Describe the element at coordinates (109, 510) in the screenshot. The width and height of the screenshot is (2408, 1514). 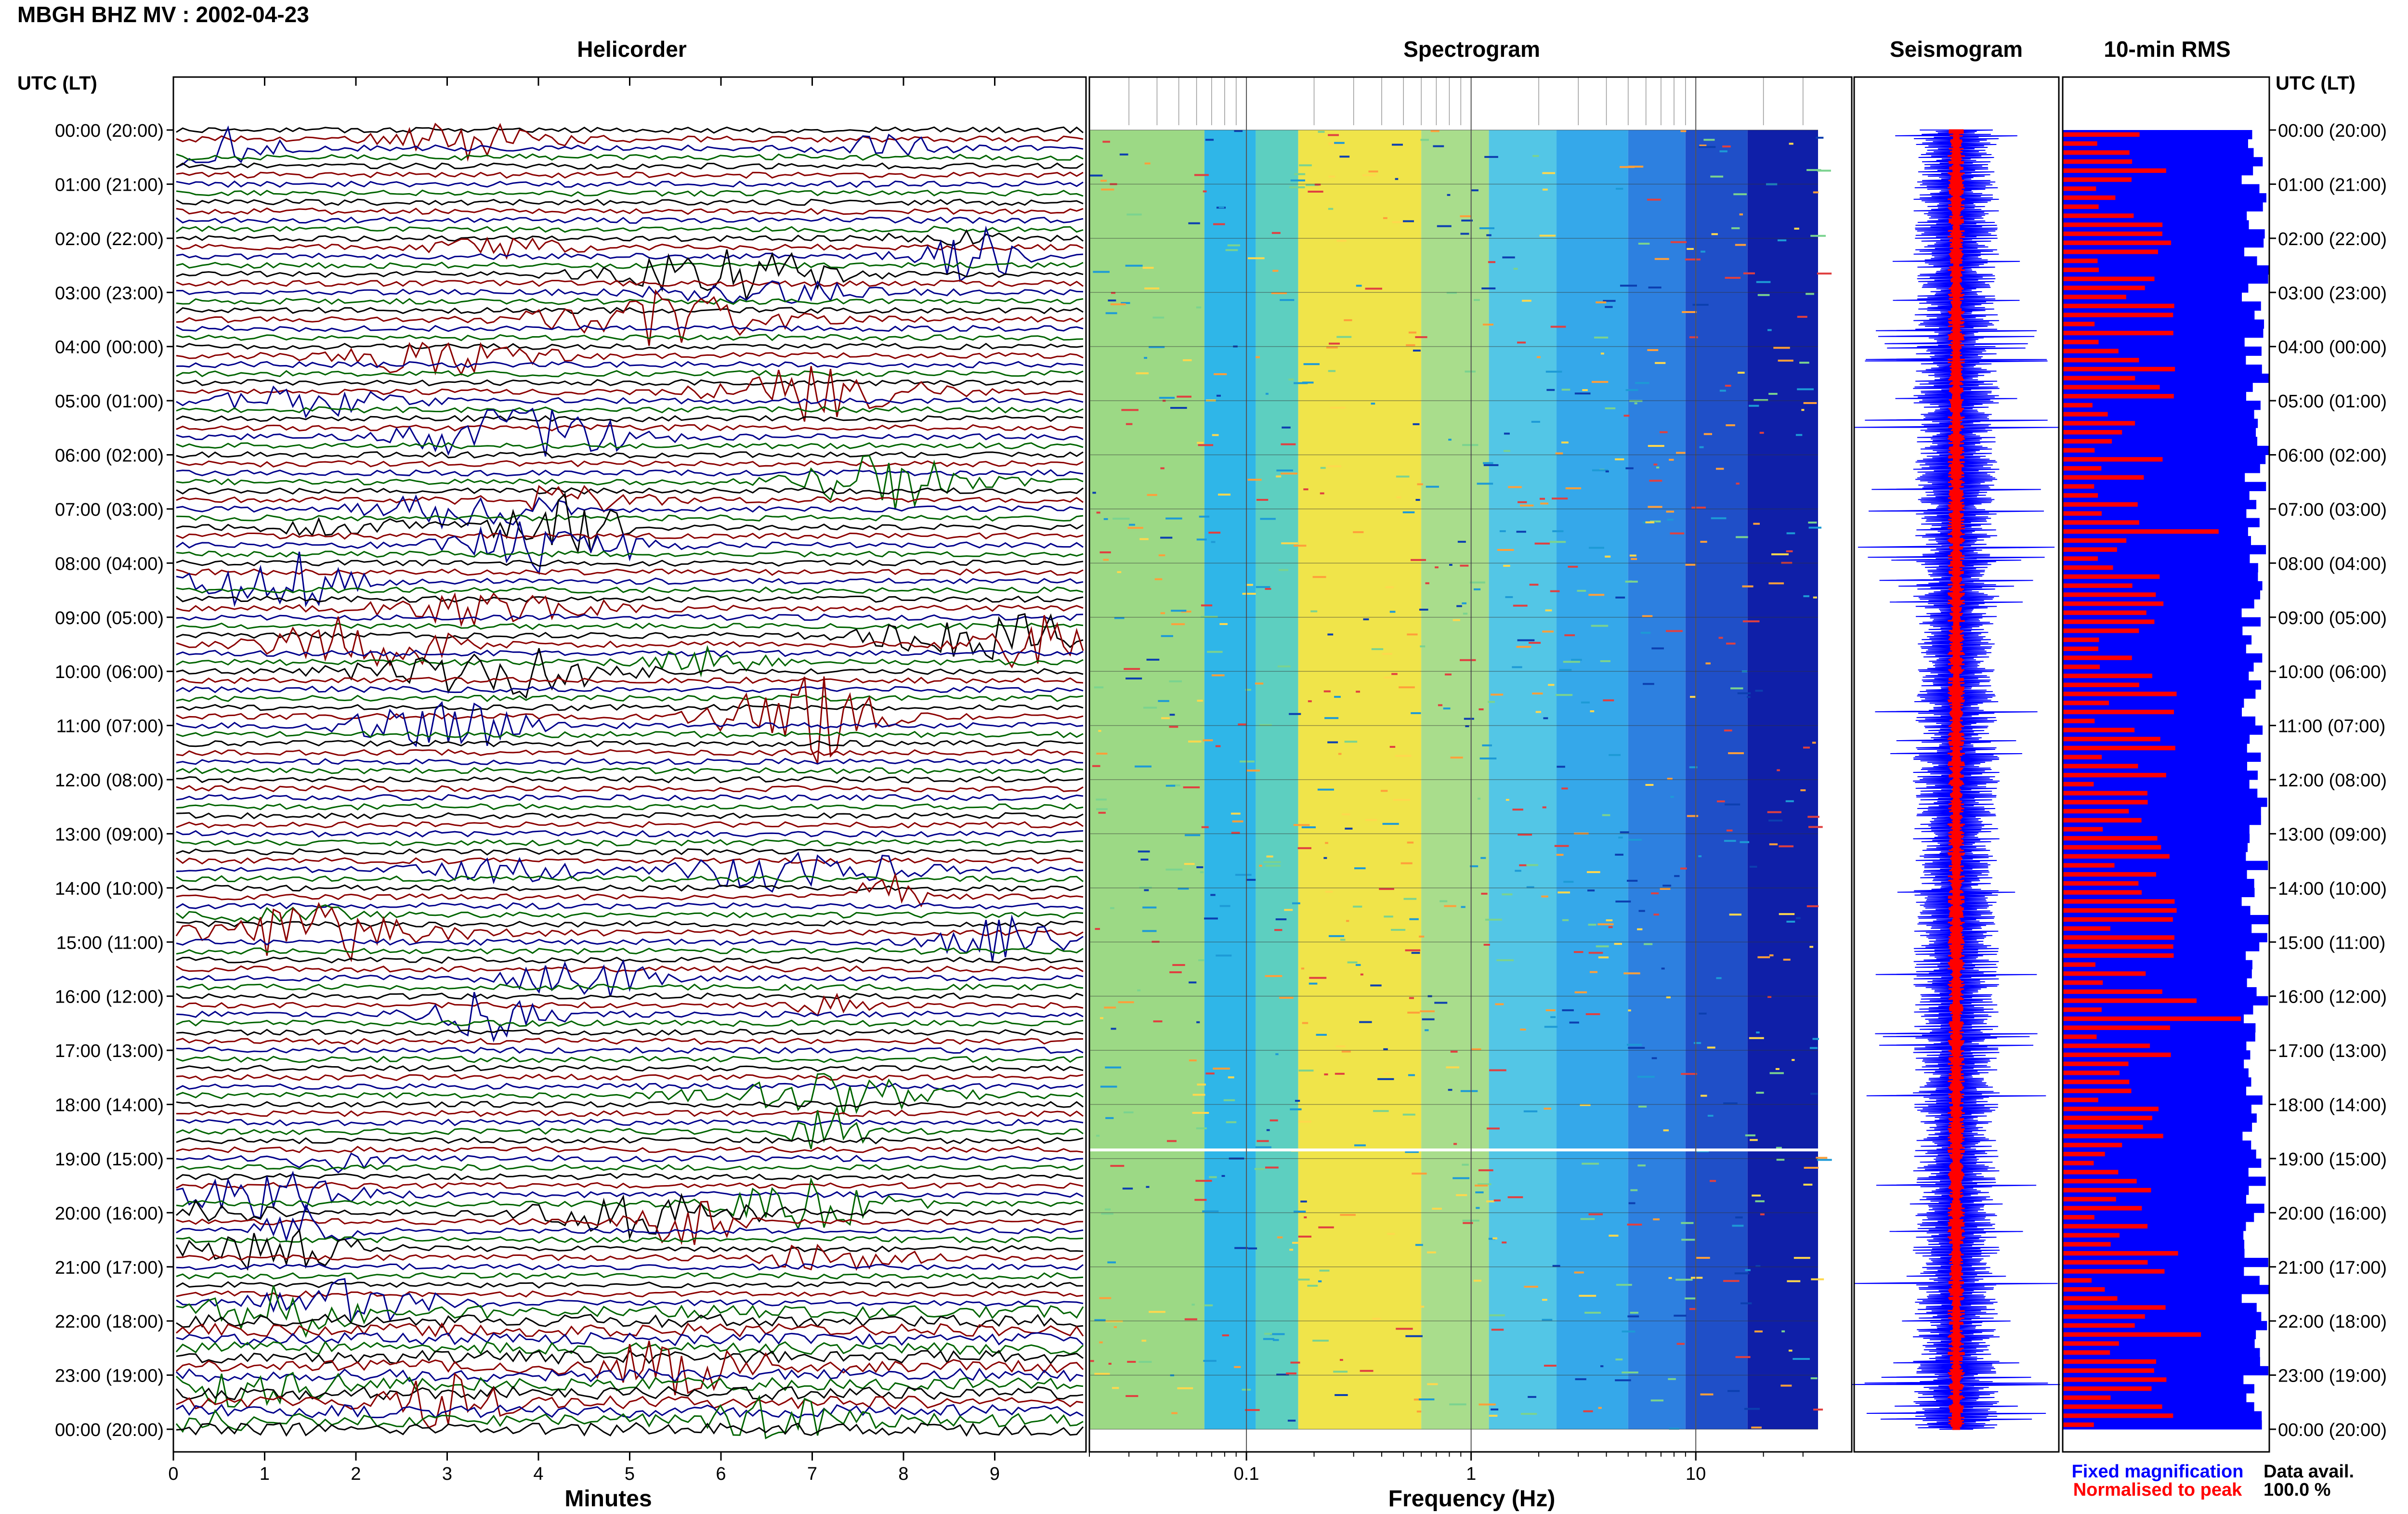
I see `time-label-left: 07:00 (03:00)` at that location.